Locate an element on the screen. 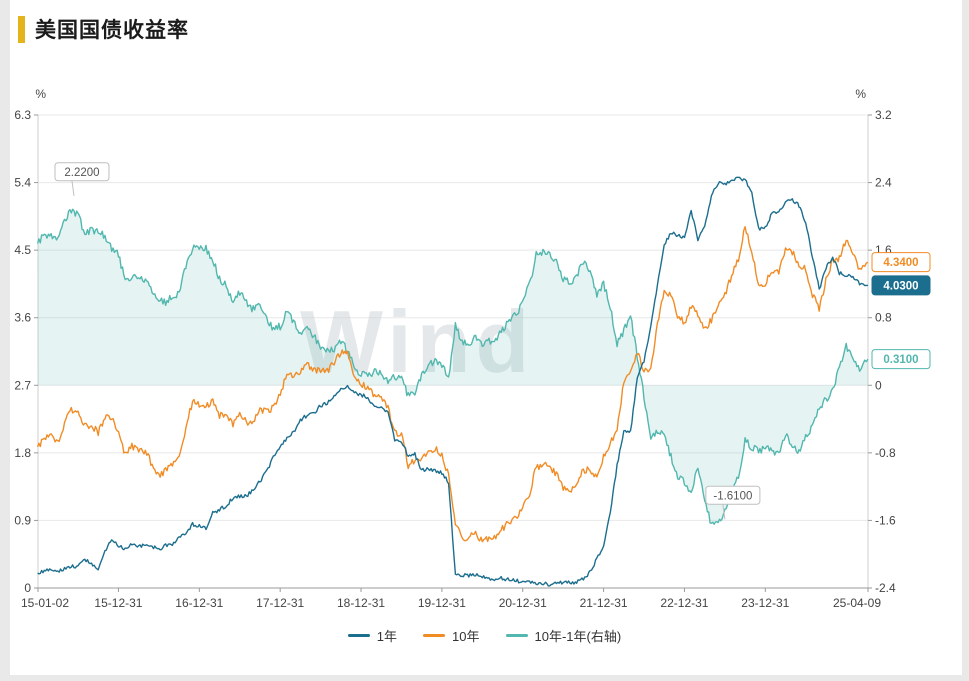  right-axis-tick: -2.4 is located at coordinates (885, 588).